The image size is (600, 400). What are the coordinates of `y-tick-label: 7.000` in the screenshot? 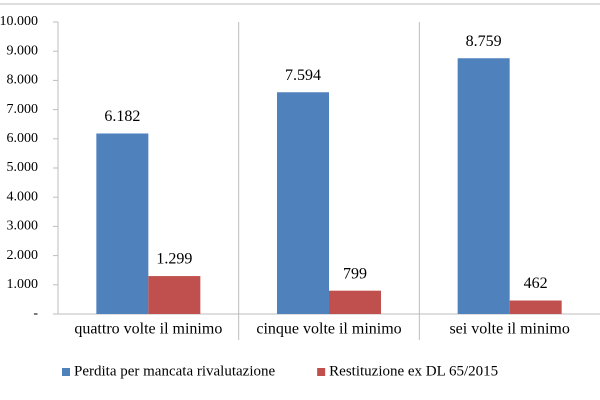 It's located at (23, 109).